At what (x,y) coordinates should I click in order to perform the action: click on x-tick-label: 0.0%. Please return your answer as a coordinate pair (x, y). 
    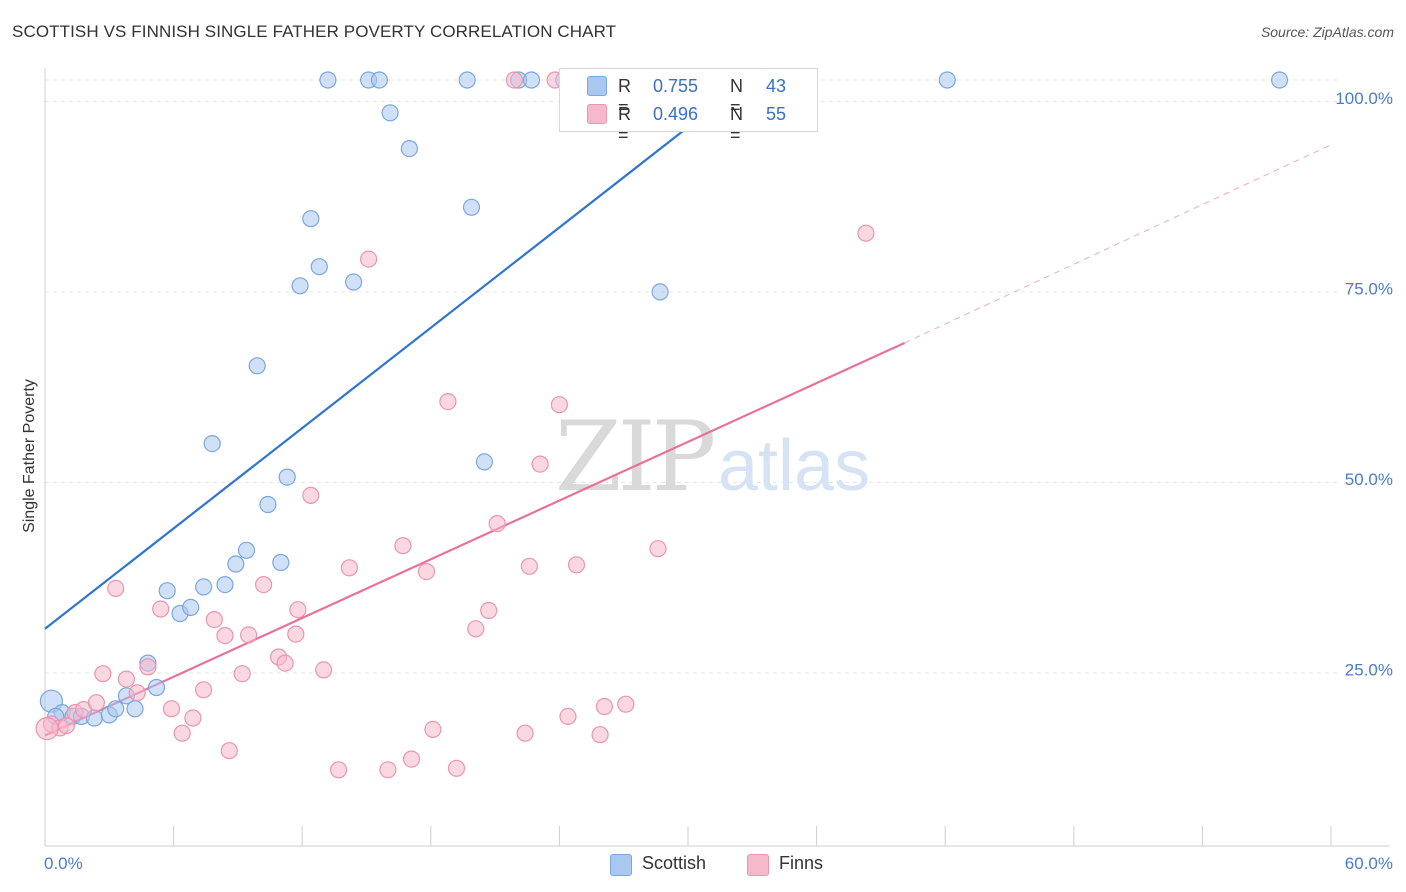
    Looking at the image, I should click on (63, 863).